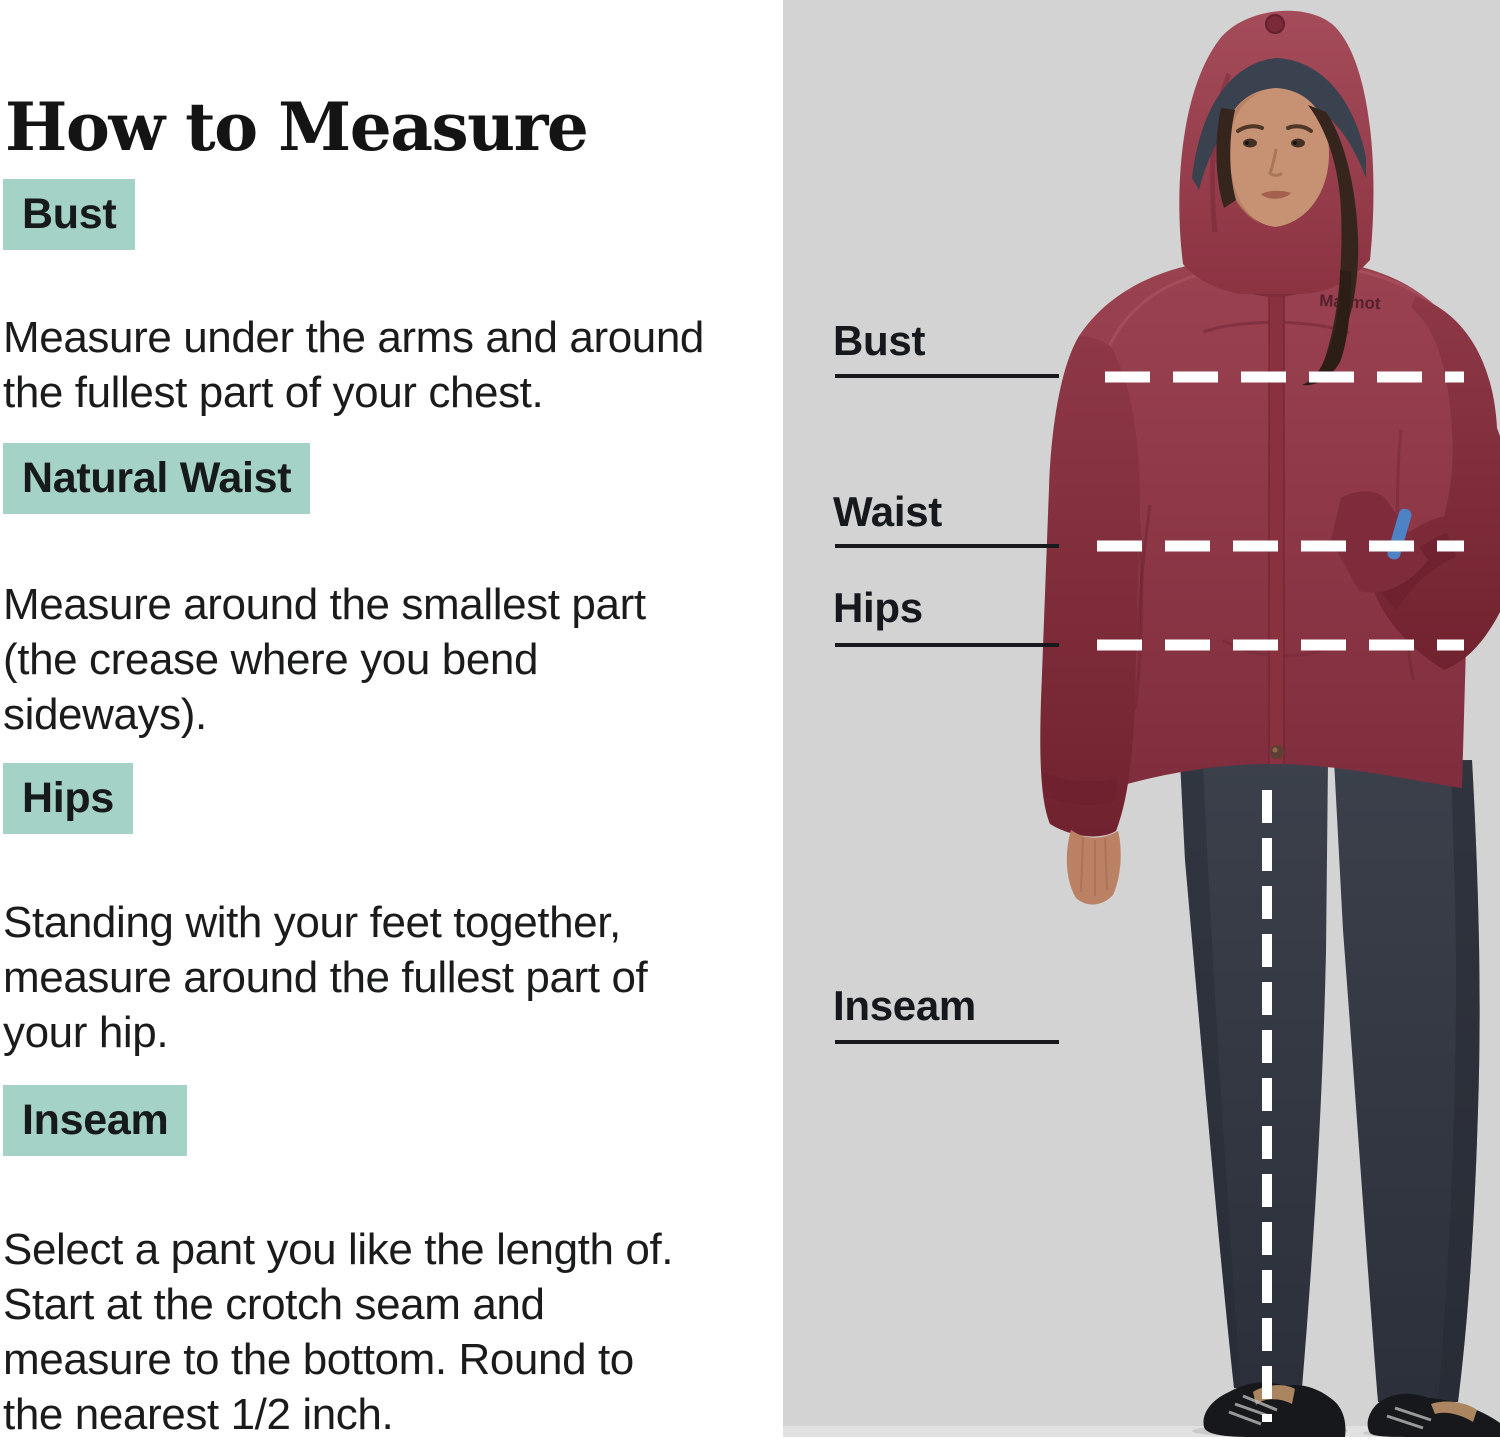 Image resolution: width=1500 pixels, height=1442 pixels. I want to click on left-shoe, so click(1274, 1409).